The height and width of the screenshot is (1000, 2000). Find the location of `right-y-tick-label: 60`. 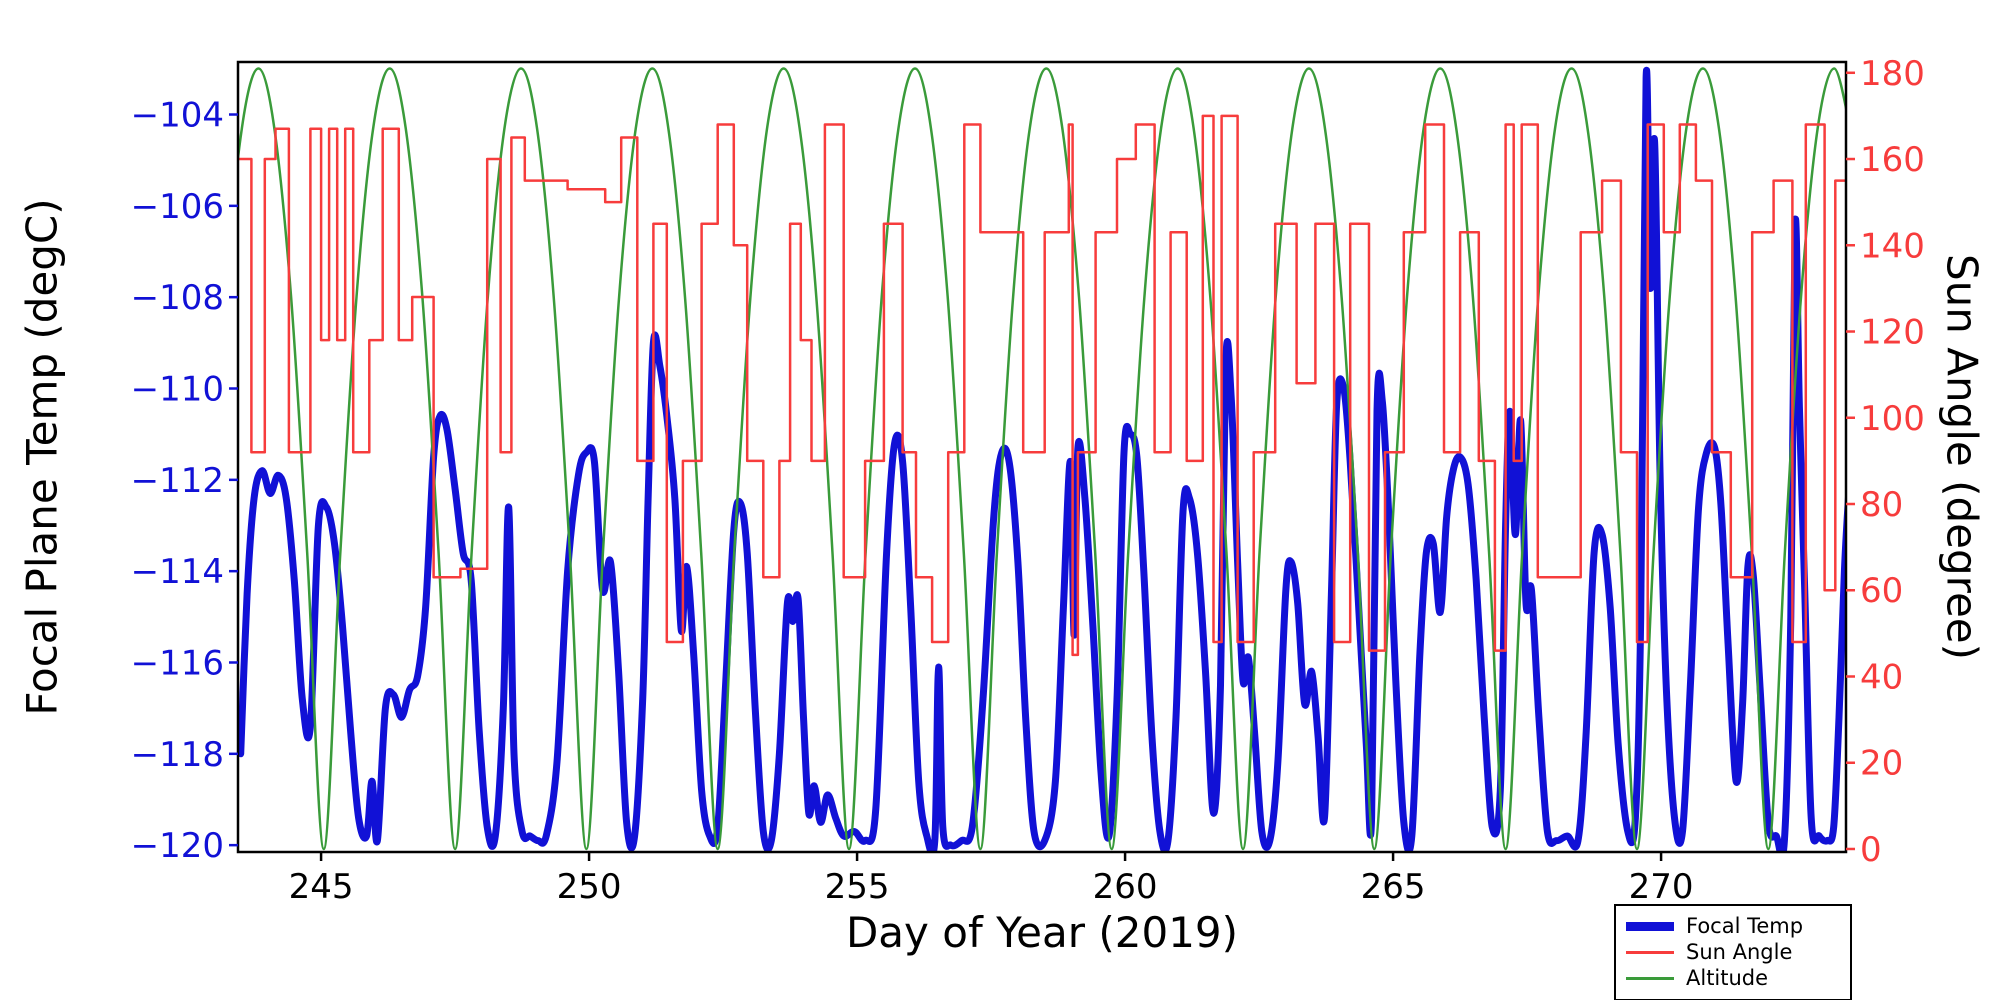

right-y-tick-label: 60 is located at coordinates (1881, 591).